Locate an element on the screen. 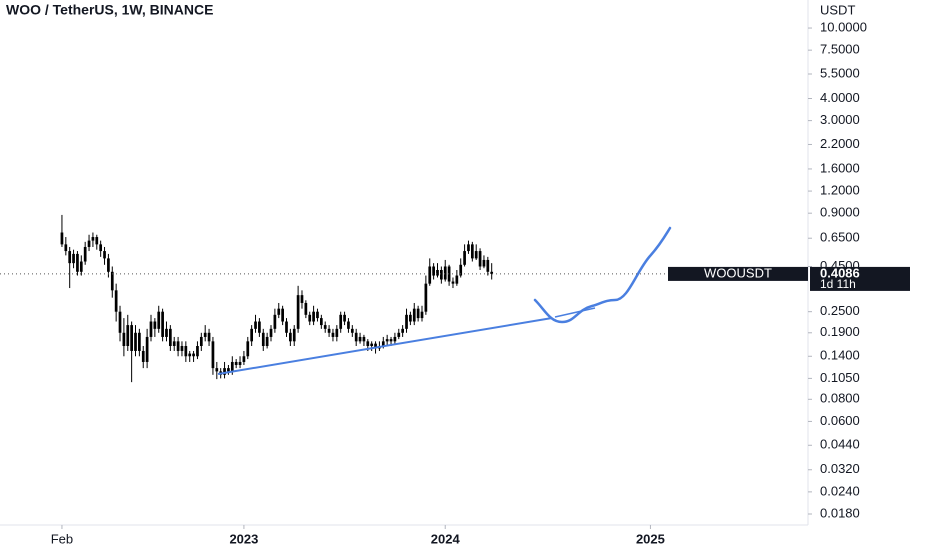 The height and width of the screenshot is (550, 932). y-tick-label: 0.0440 is located at coordinates (840, 444).